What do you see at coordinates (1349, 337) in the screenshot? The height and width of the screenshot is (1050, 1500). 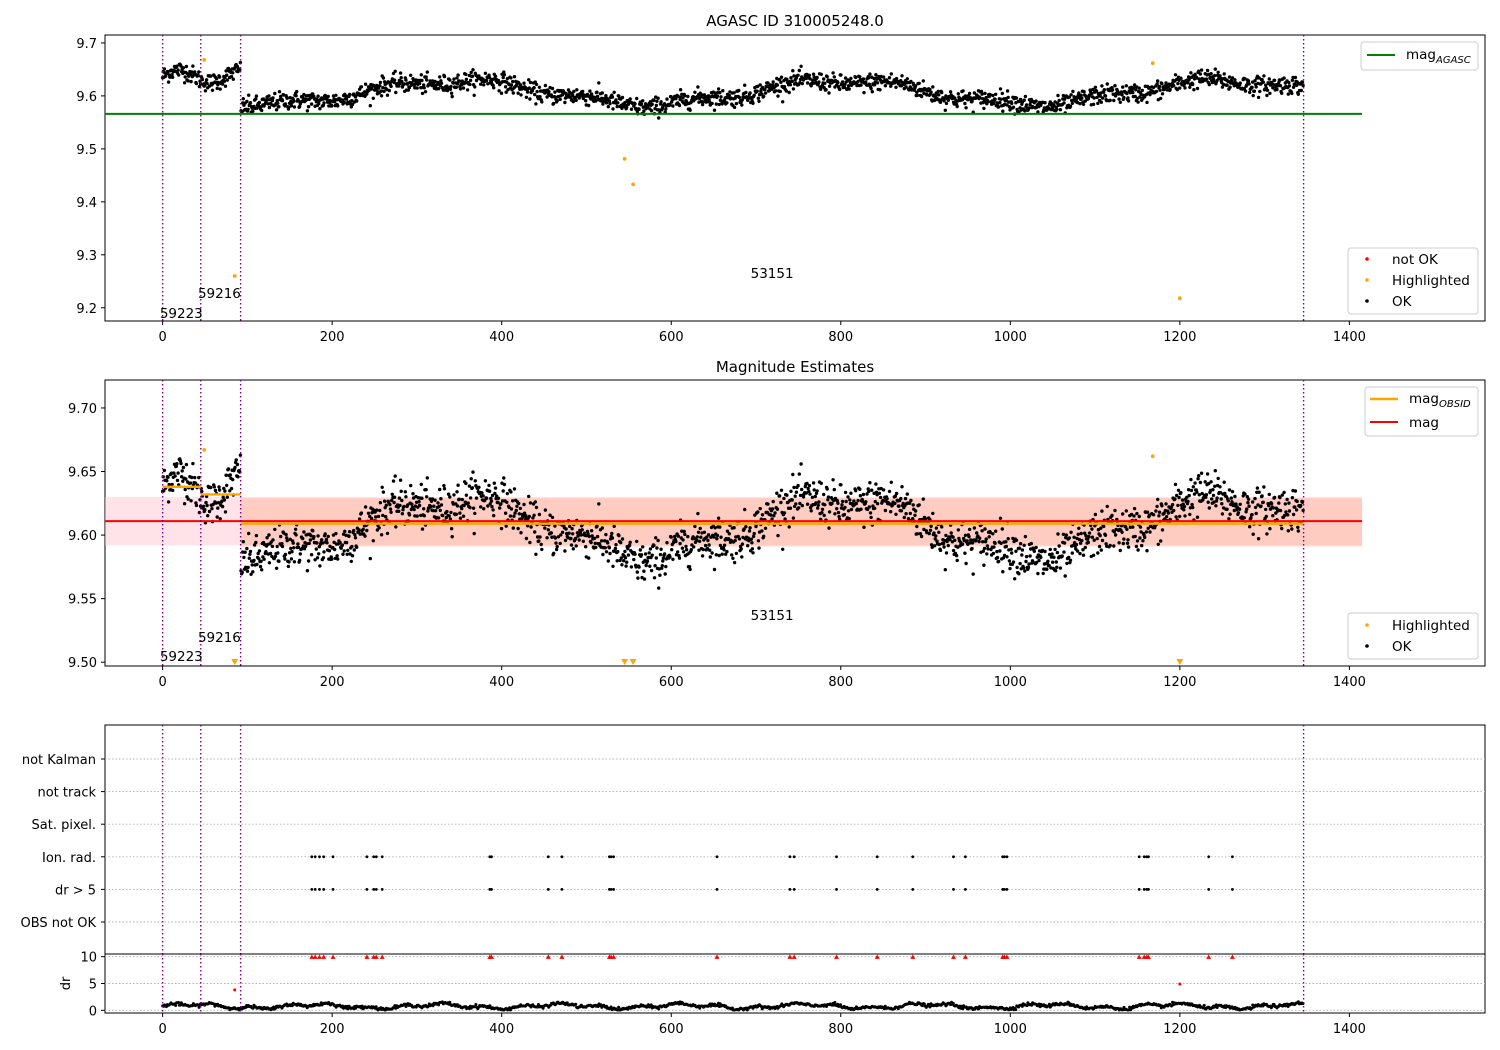 I see `p1-x-tick-label: 1400` at bounding box center [1349, 337].